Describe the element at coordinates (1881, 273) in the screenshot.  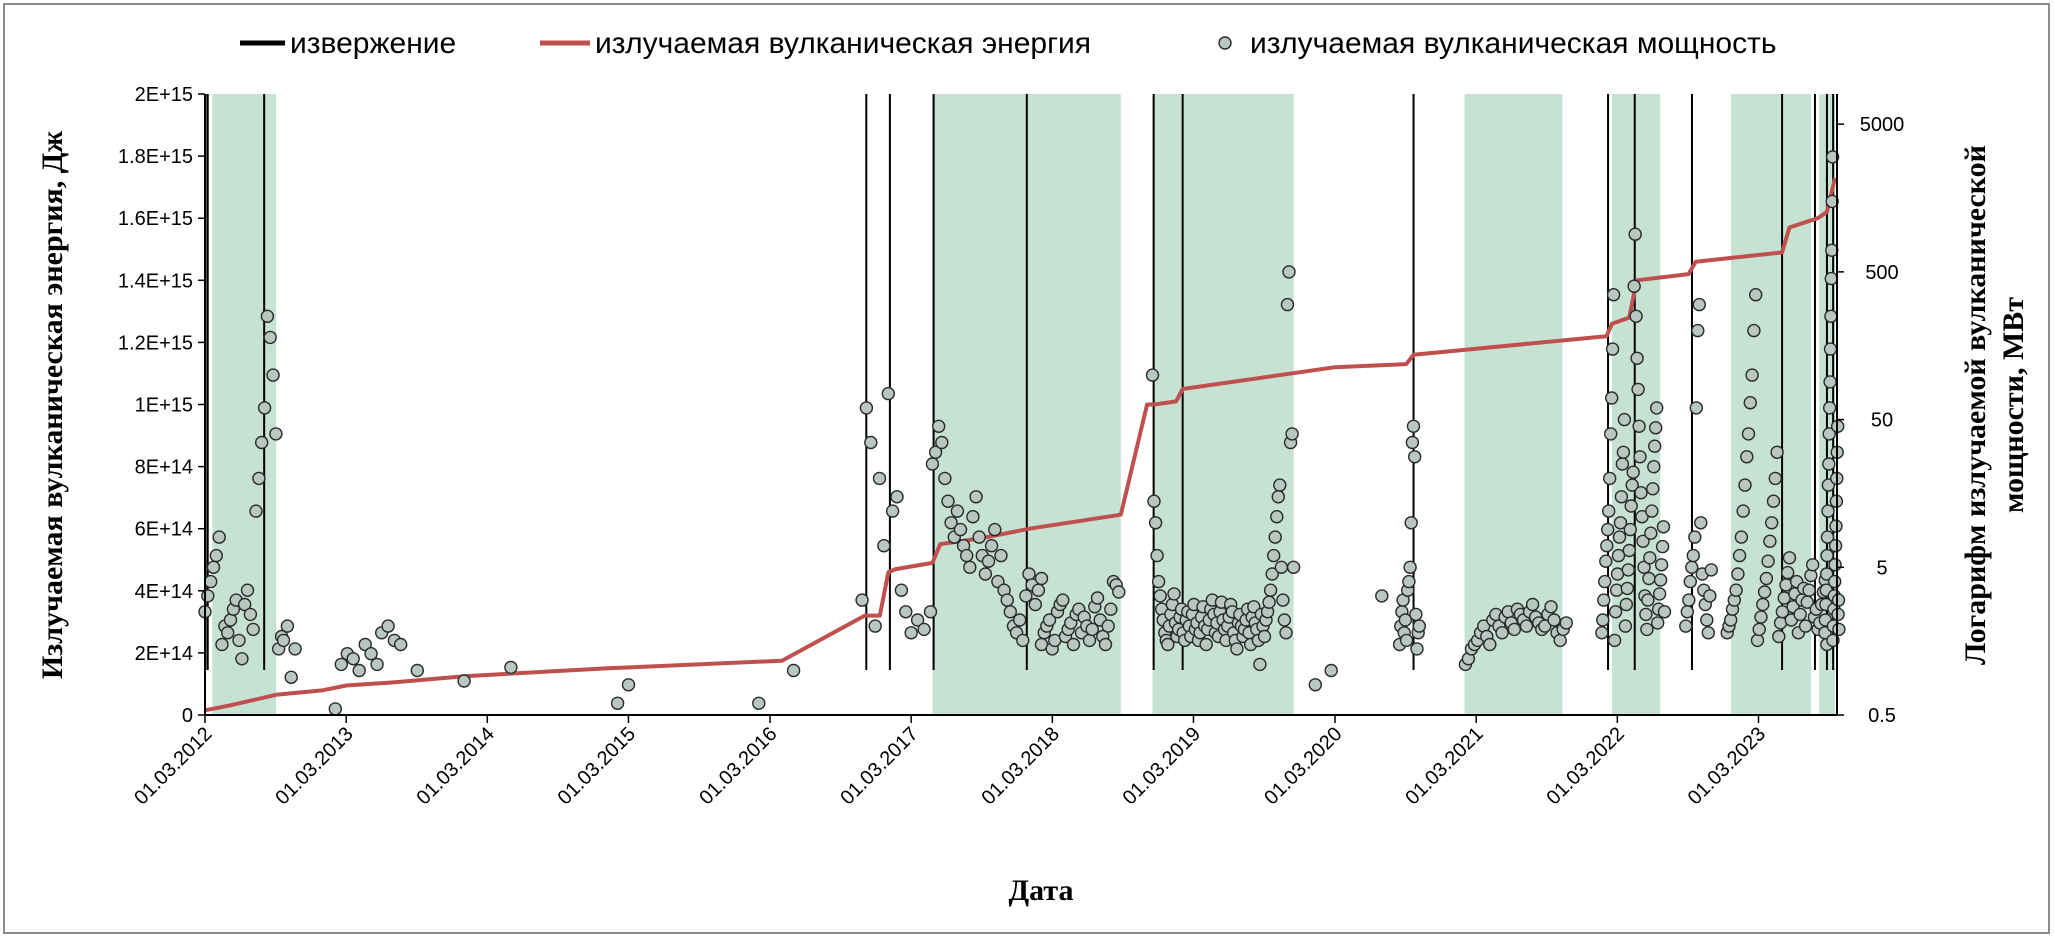
I see `y2-tick-label-3: 500` at that location.